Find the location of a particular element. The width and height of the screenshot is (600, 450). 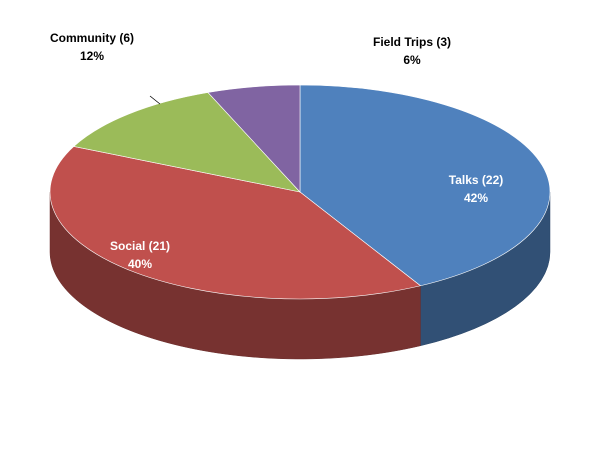

category-label: Social (21) is located at coordinates (140, 246).